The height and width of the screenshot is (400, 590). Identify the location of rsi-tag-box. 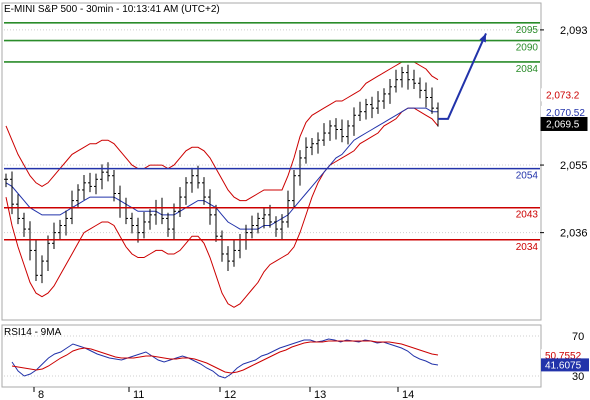
(565, 365).